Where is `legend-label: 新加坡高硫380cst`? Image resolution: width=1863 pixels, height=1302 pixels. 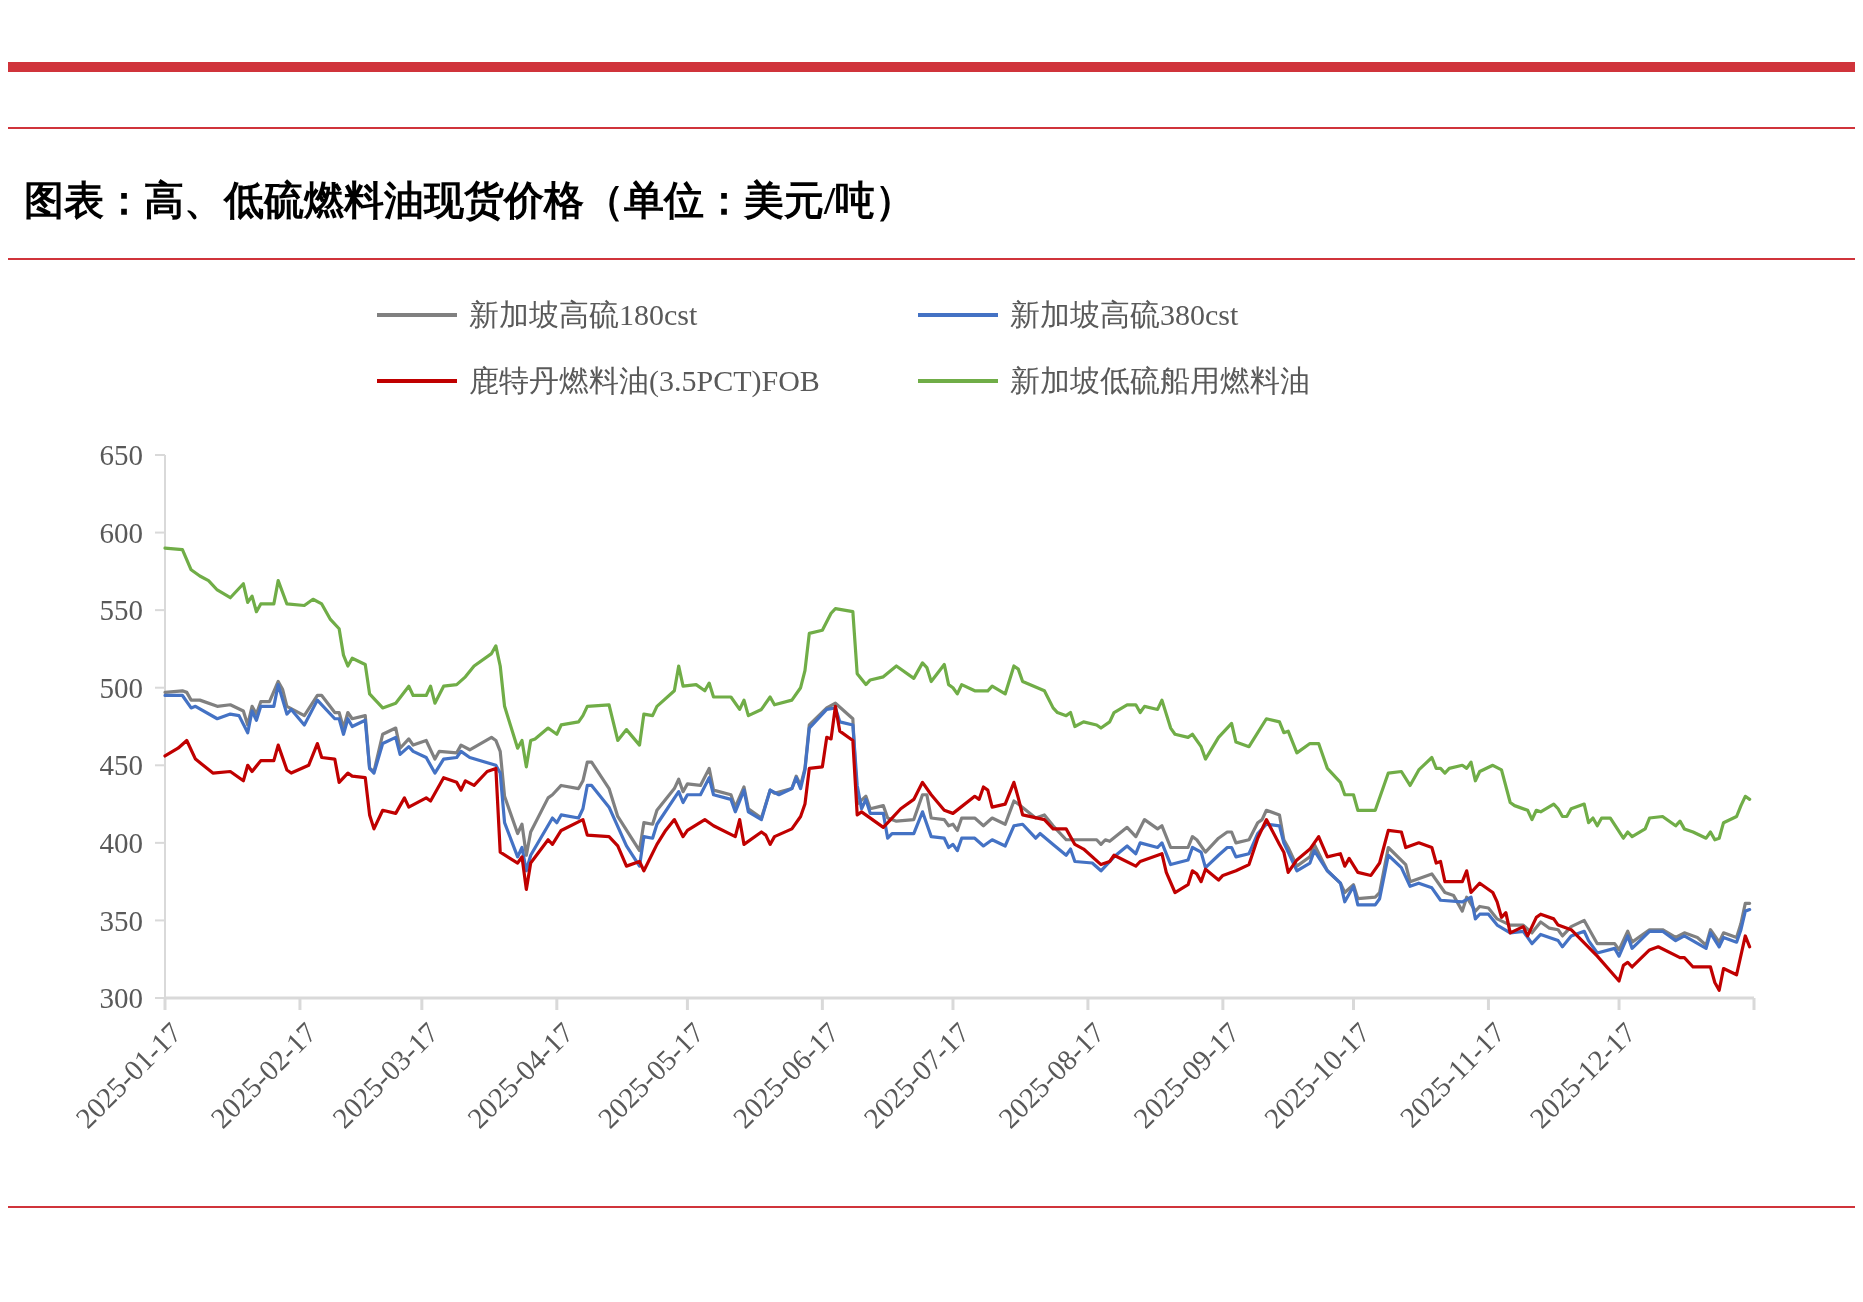 legend-label: 新加坡高硫380cst is located at coordinates (1124, 314).